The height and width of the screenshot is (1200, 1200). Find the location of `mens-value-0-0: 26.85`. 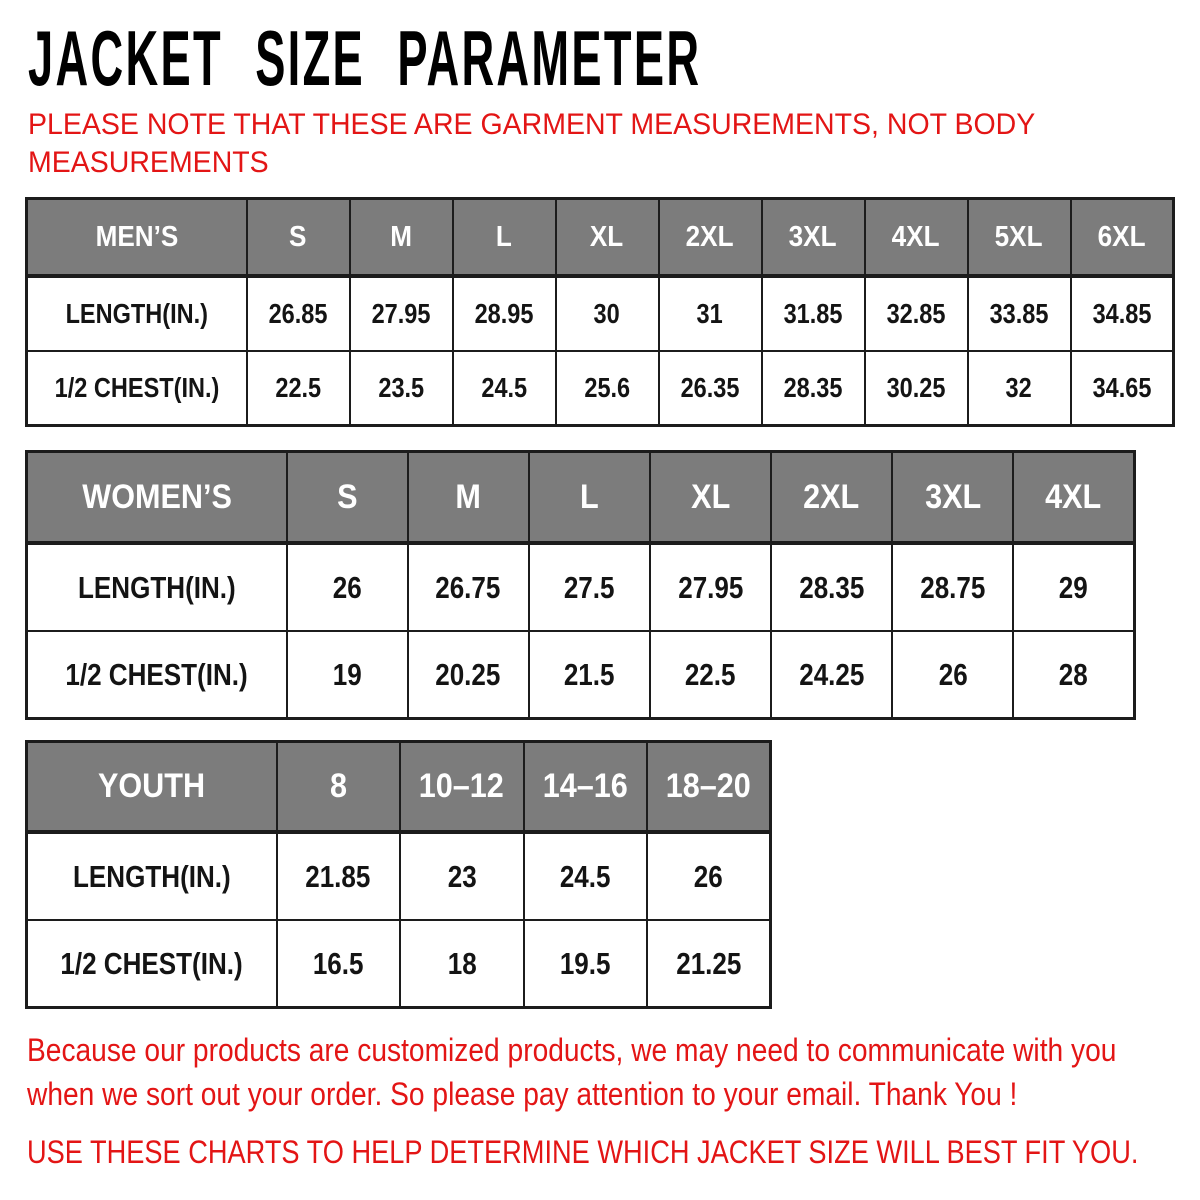

mens-value-0-0: 26.85 is located at coordinates (298, 313).